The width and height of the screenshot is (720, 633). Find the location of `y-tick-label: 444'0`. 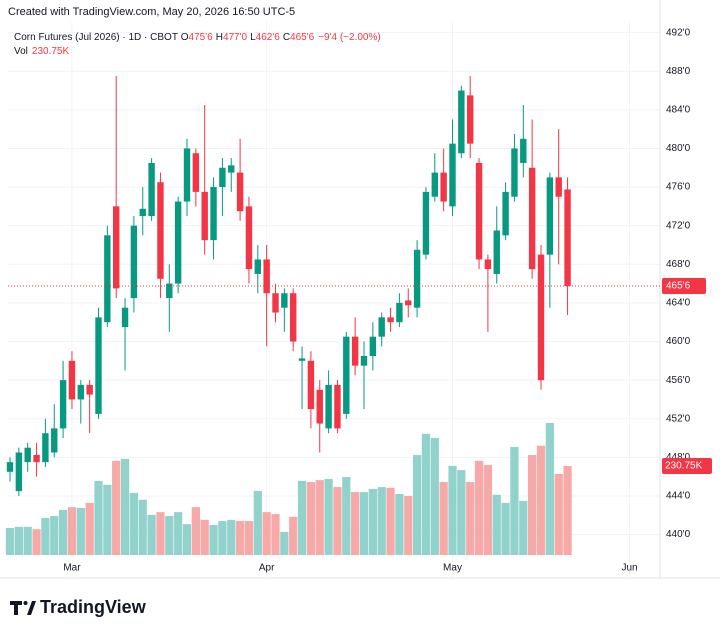

y-tick-label: 444'0 is located at coordinates (678, 496).